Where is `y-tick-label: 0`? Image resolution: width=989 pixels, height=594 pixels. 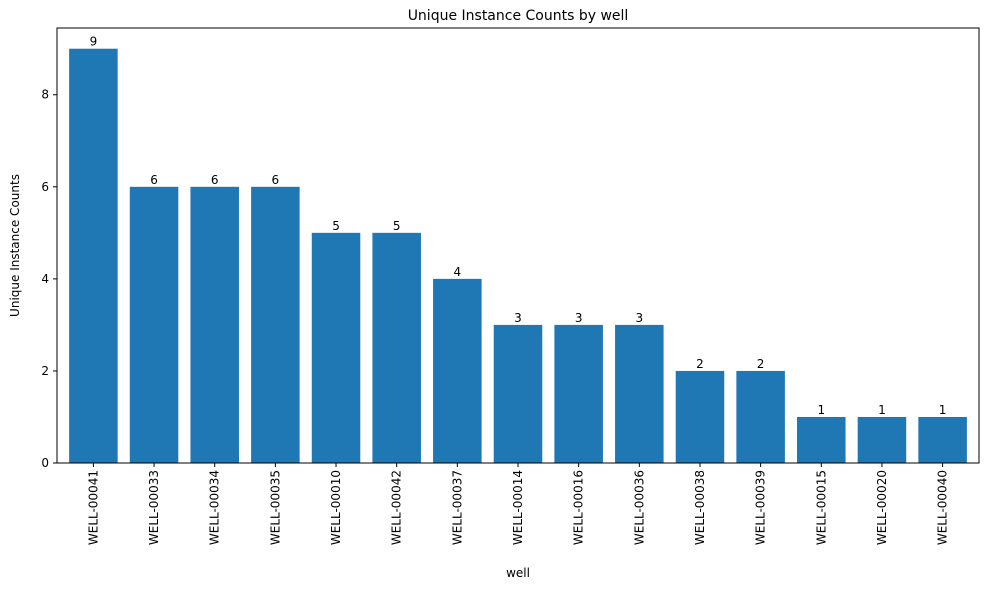
y-tick-label: 0 is located at coordinates (45, 463).